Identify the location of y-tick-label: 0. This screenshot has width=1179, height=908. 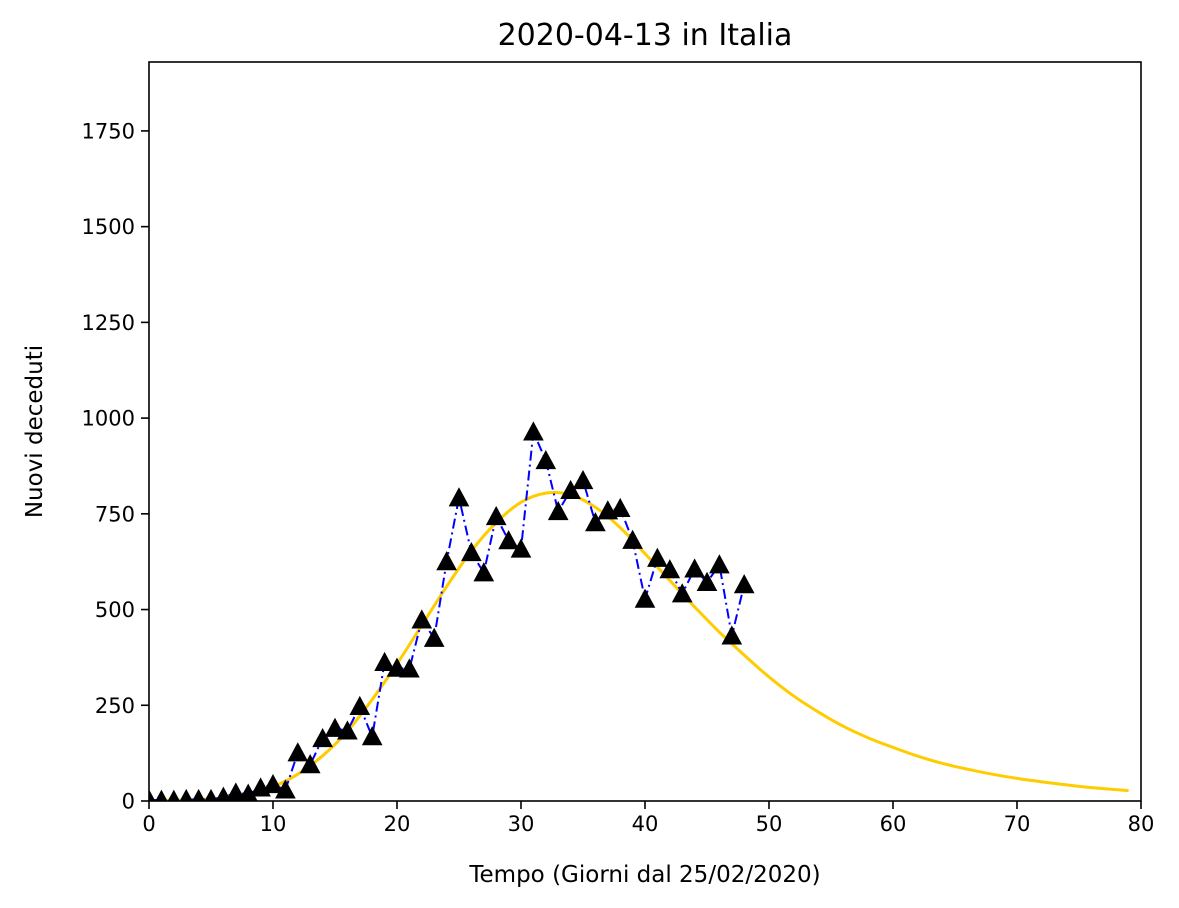
(128, 802).